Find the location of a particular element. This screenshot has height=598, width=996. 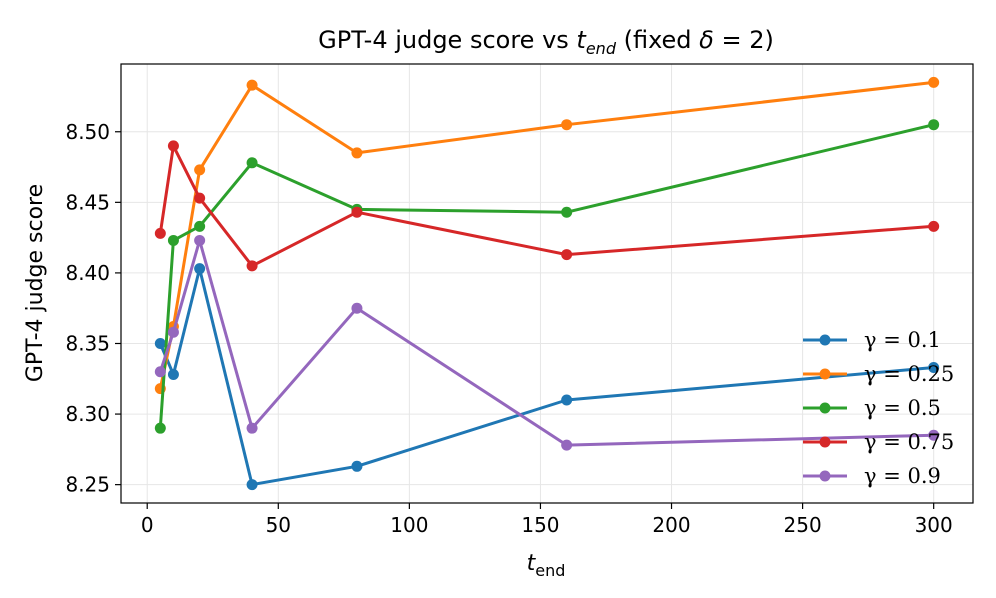

legend-item: γ = 0.25 is located at coordinates (878, 374).